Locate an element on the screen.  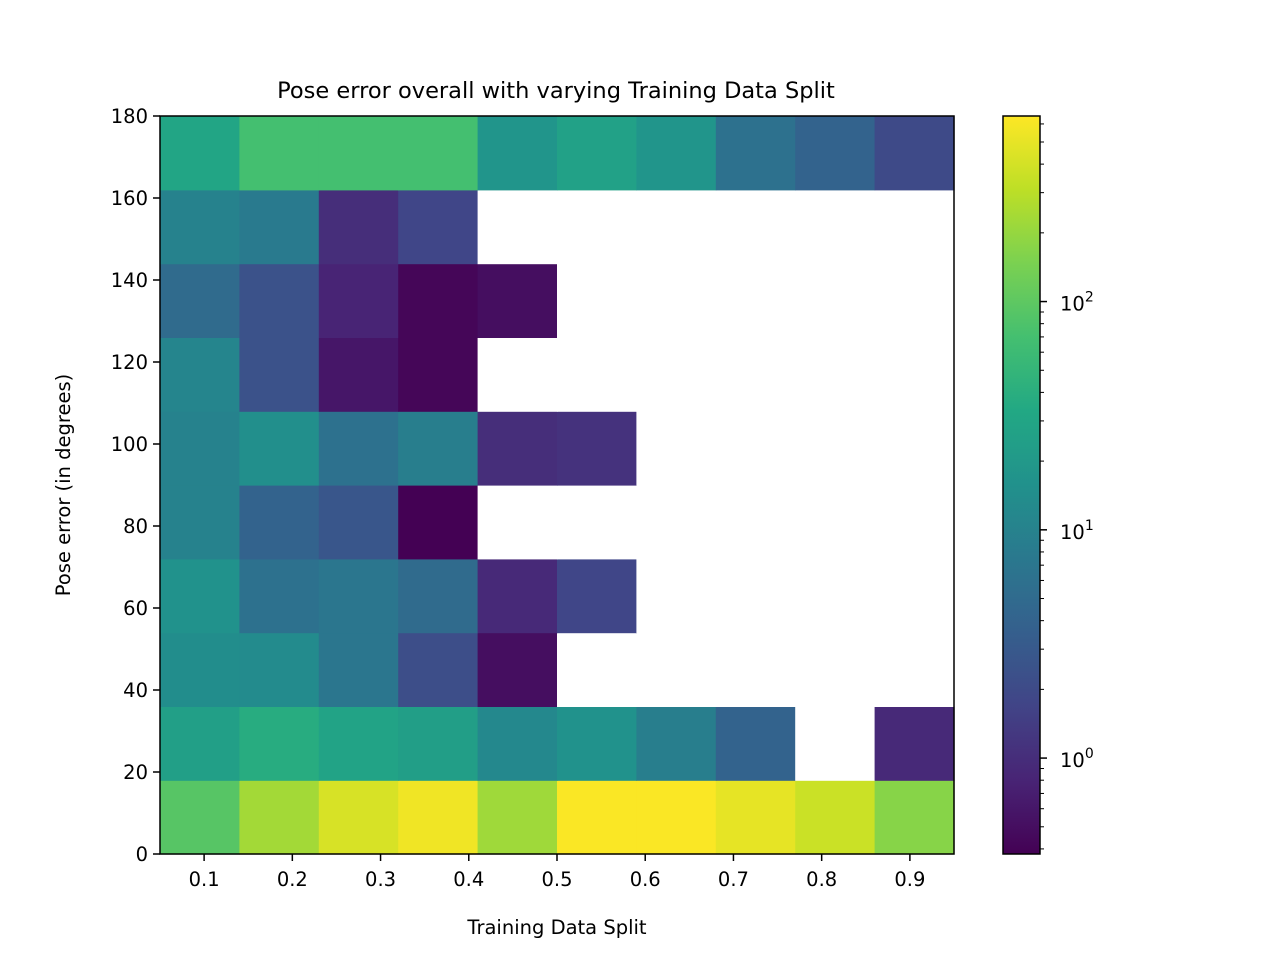
colorbar-gradient is located at coordinates (1021, 485).